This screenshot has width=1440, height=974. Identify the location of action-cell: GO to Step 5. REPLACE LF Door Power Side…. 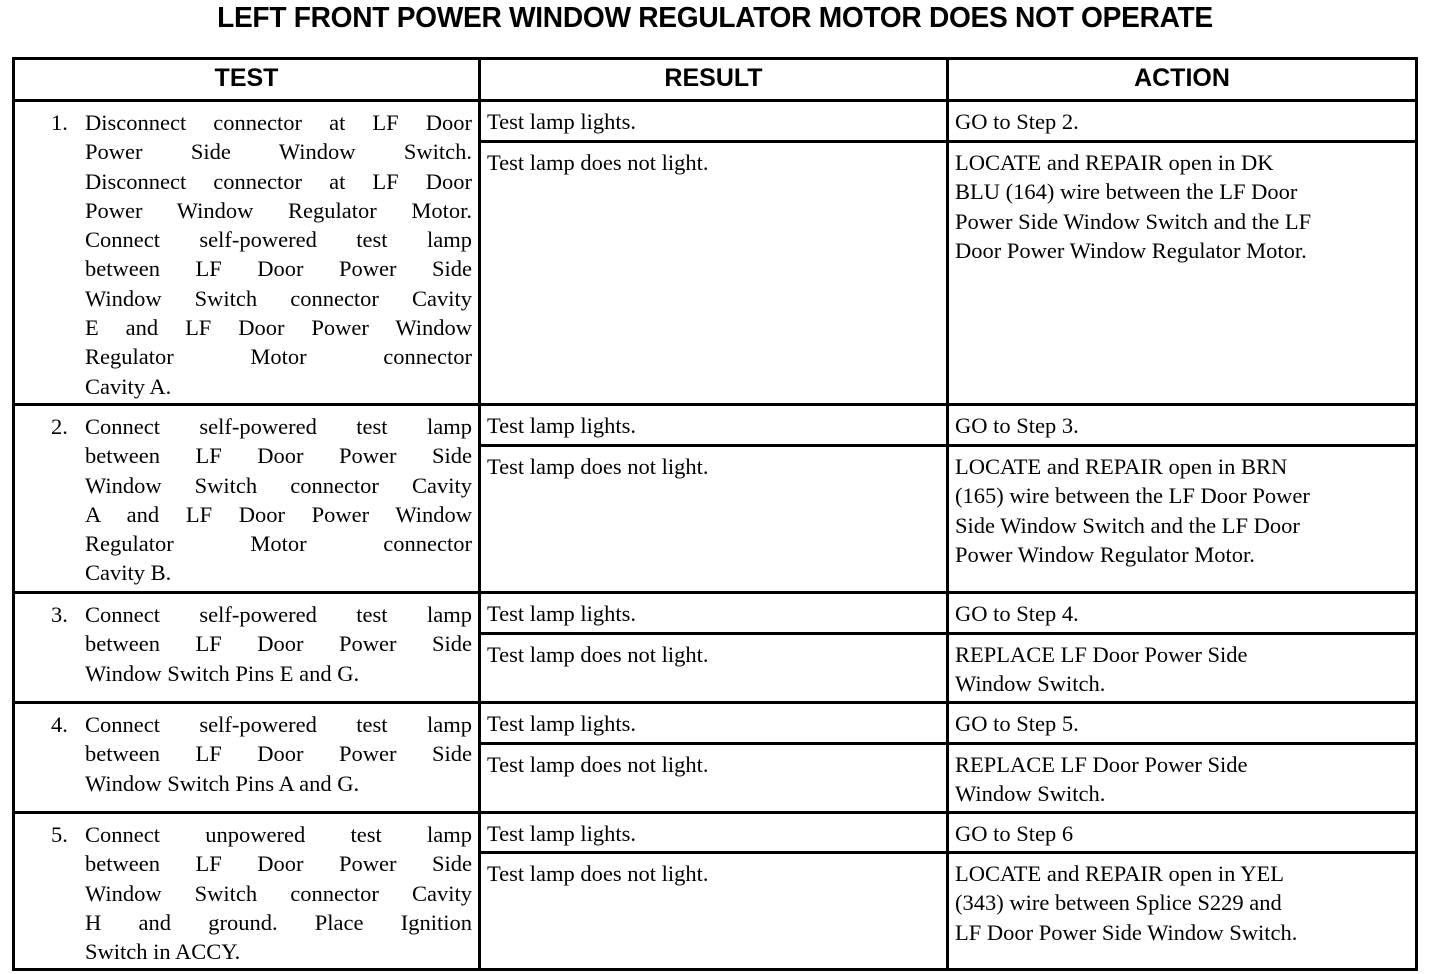
(1182, 757).